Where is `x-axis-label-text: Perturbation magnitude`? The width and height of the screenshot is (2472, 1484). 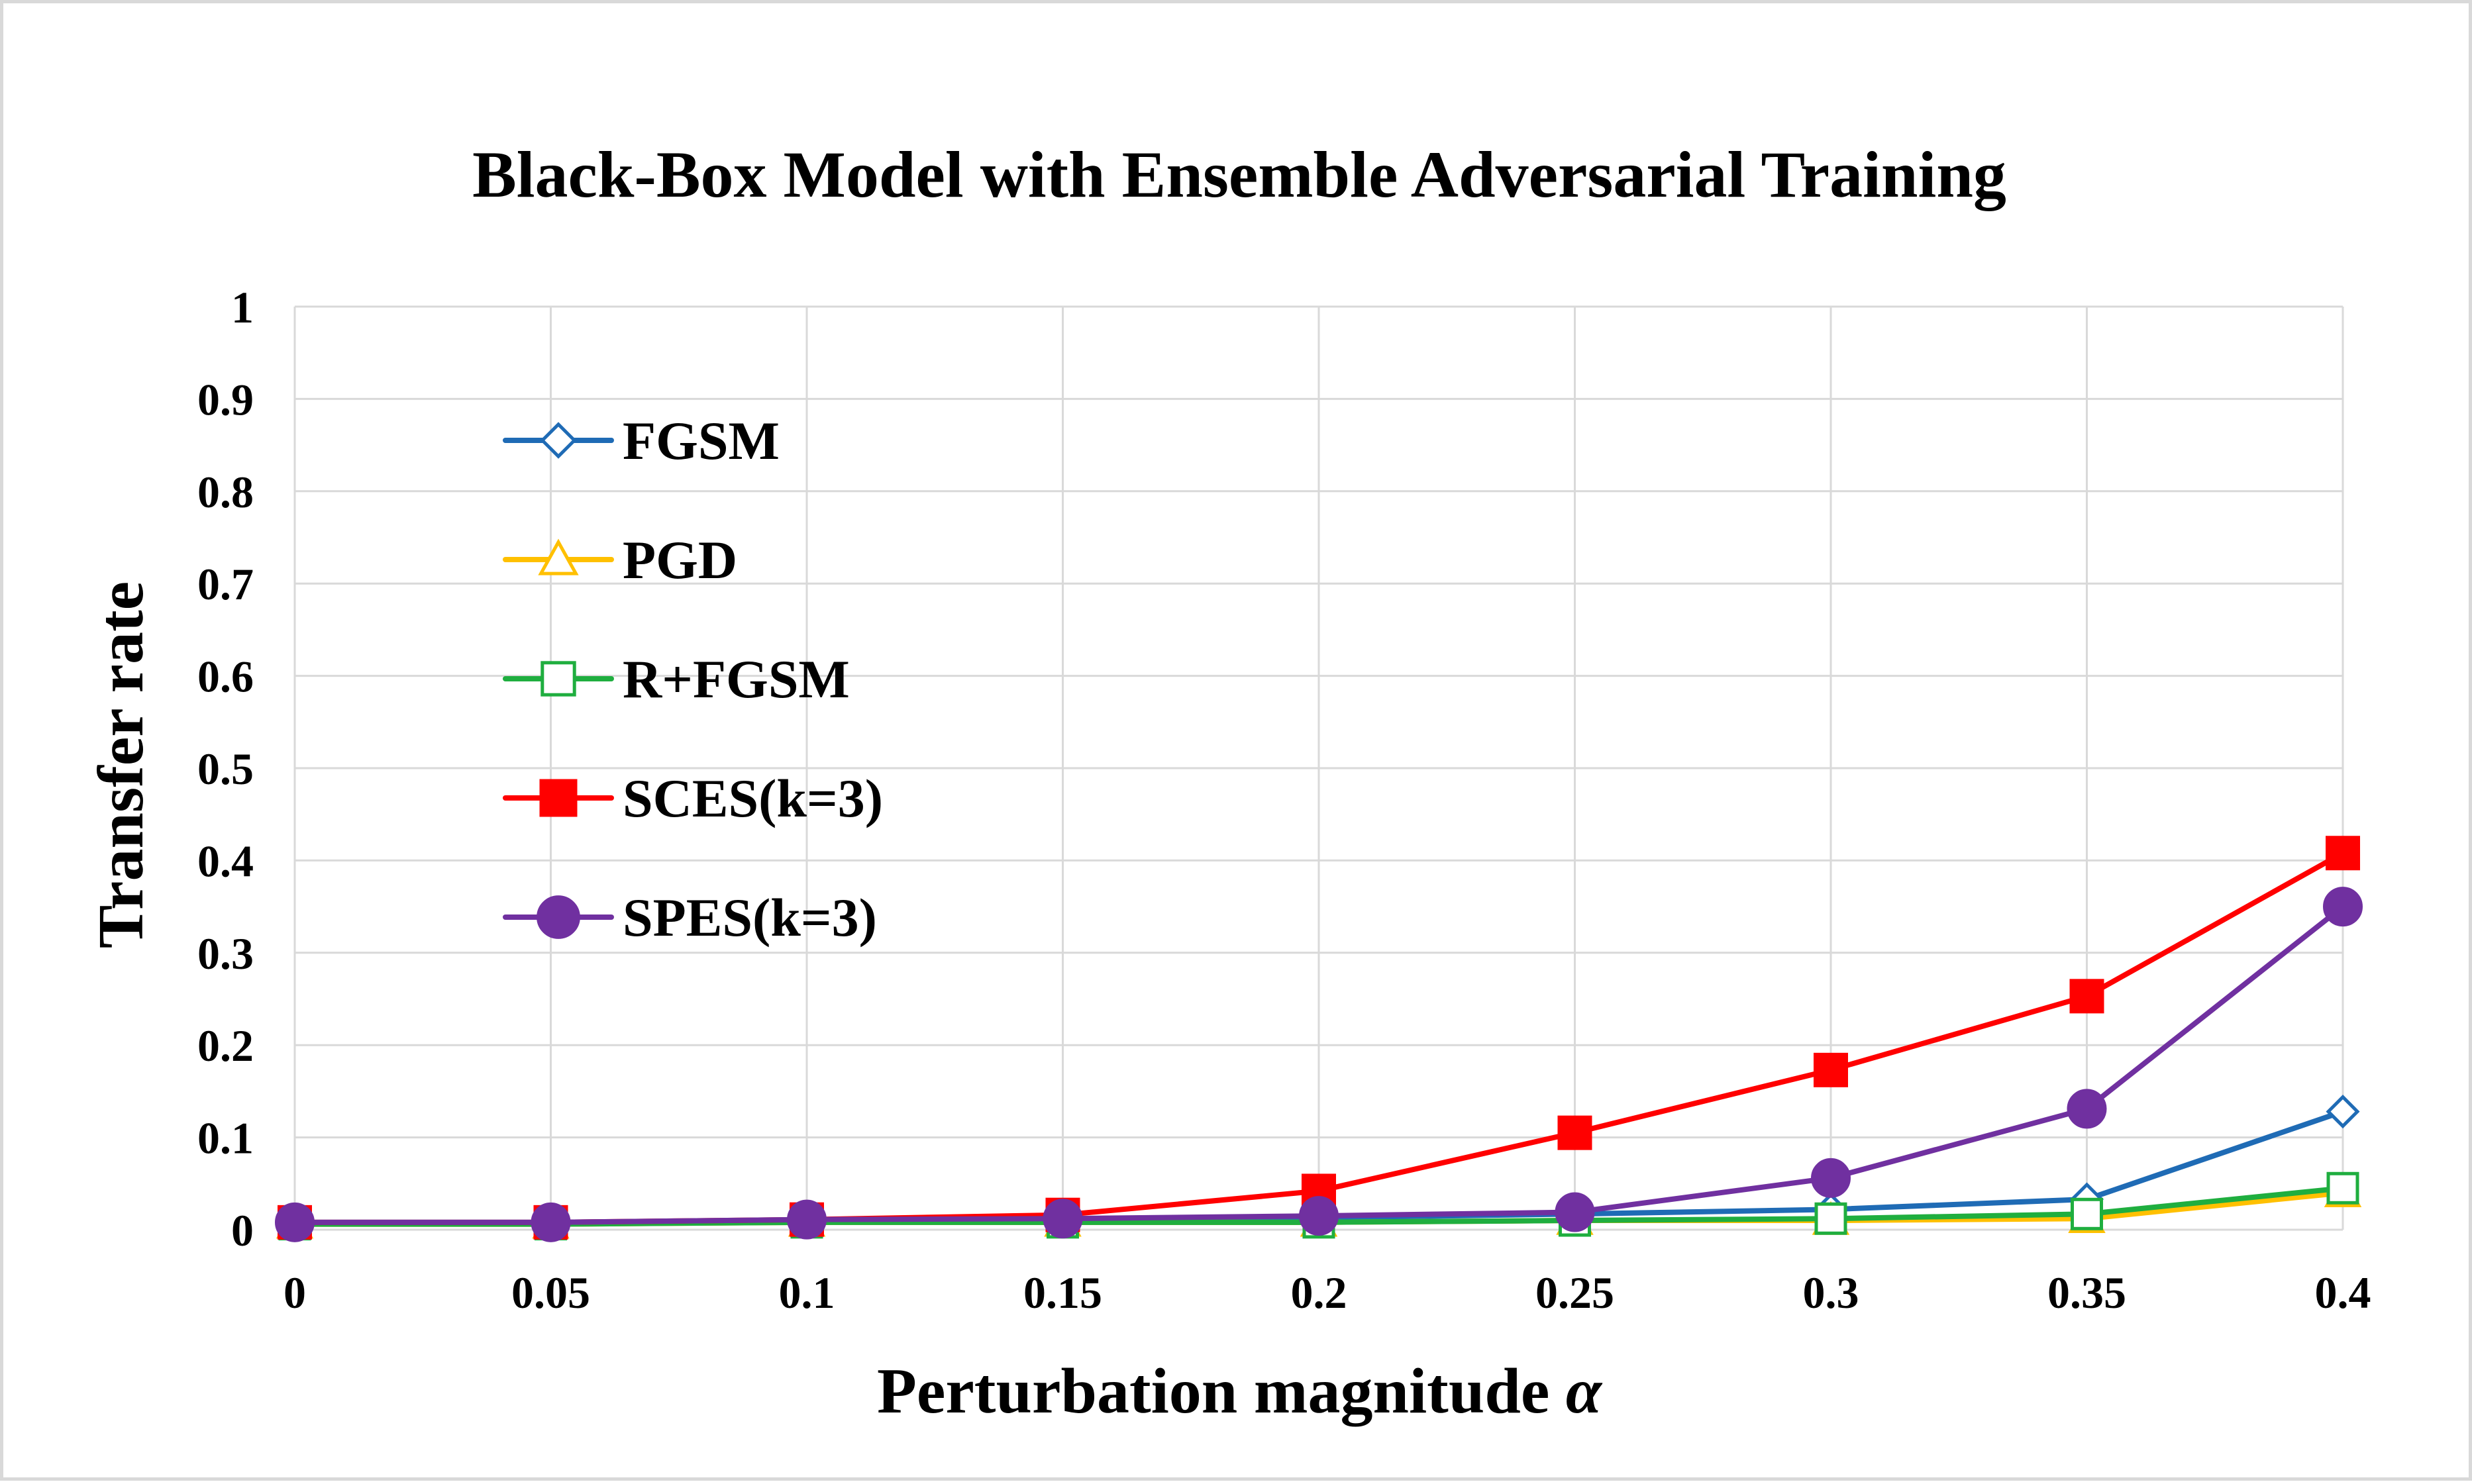 x-axis-label-text: Perturbation magnitude is located at coordinates (1221, 1391).